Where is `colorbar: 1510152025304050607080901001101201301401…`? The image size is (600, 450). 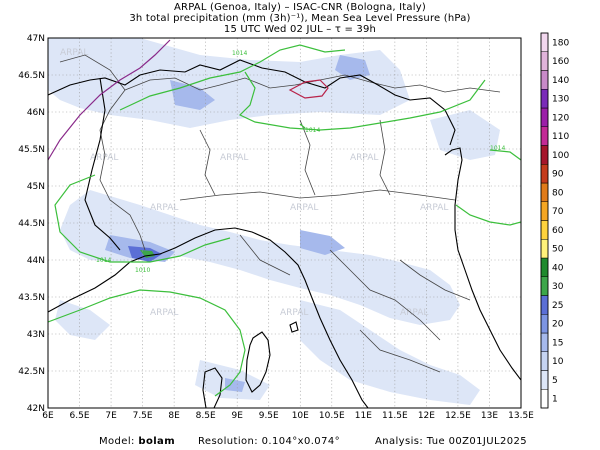
colorbar: 1510152025304050607080901001101201301401… is located at coordinates (554, 220).